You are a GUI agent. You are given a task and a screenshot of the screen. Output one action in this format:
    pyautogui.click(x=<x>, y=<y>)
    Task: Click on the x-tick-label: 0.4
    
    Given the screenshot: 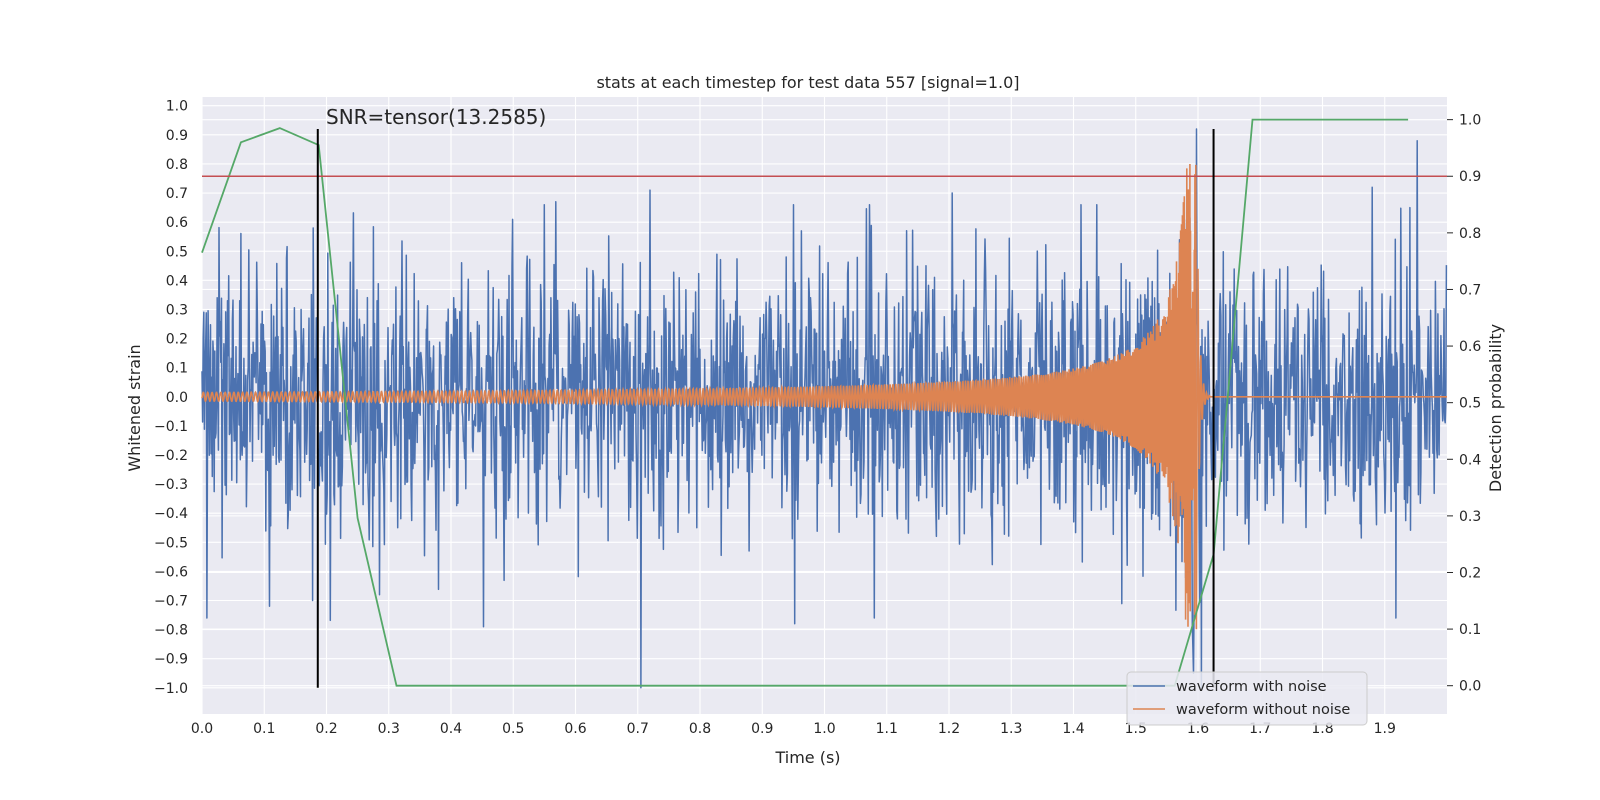 What is the action you would take?
    pyautogui.click(x=451, y=729)
    